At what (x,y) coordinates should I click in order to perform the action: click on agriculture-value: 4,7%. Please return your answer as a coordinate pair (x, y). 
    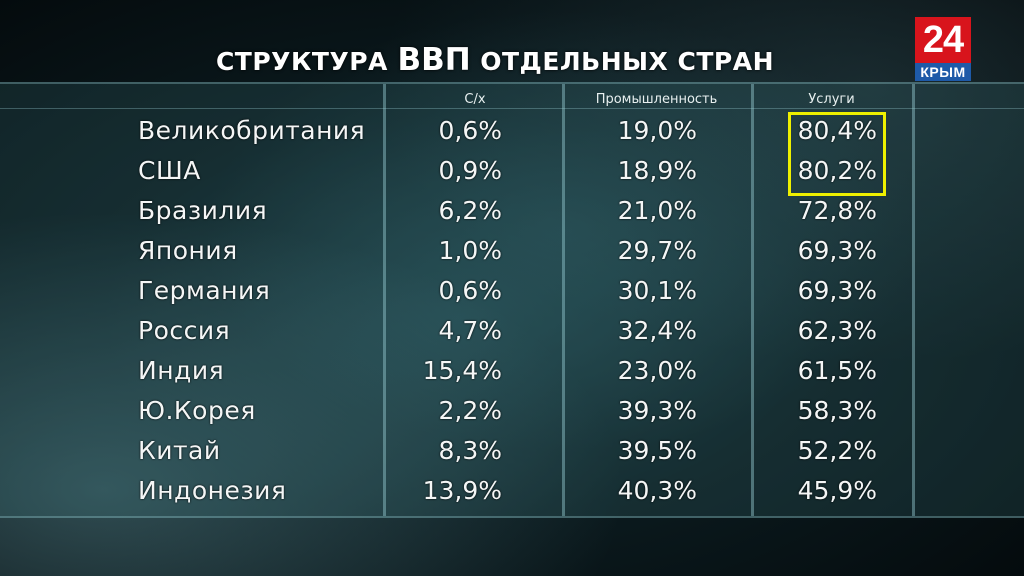
    Looking at the image, I should click on (470, 330).